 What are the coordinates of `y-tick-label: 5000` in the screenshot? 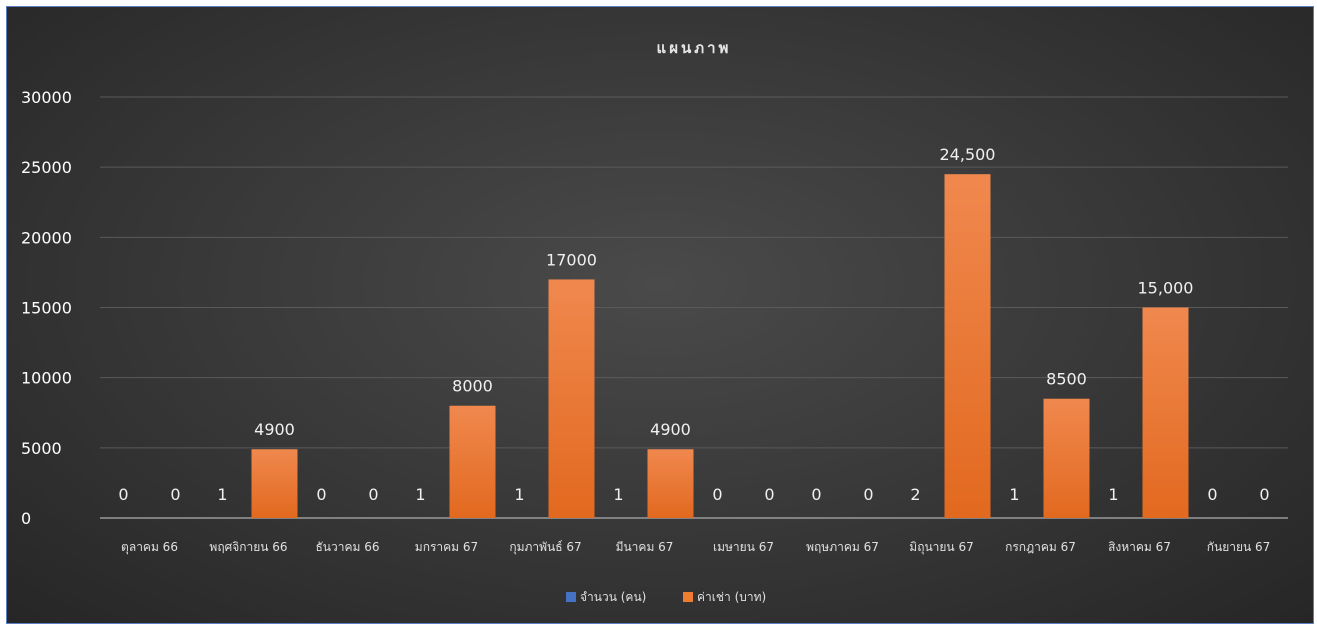 It's located at (41, 448).